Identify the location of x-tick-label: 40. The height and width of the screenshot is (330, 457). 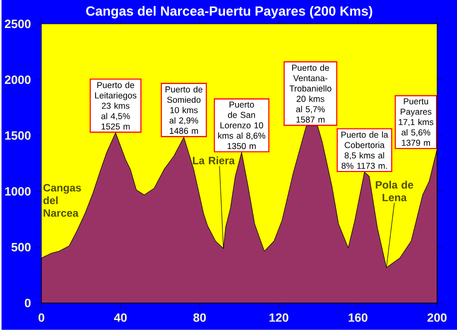
(120, 317).